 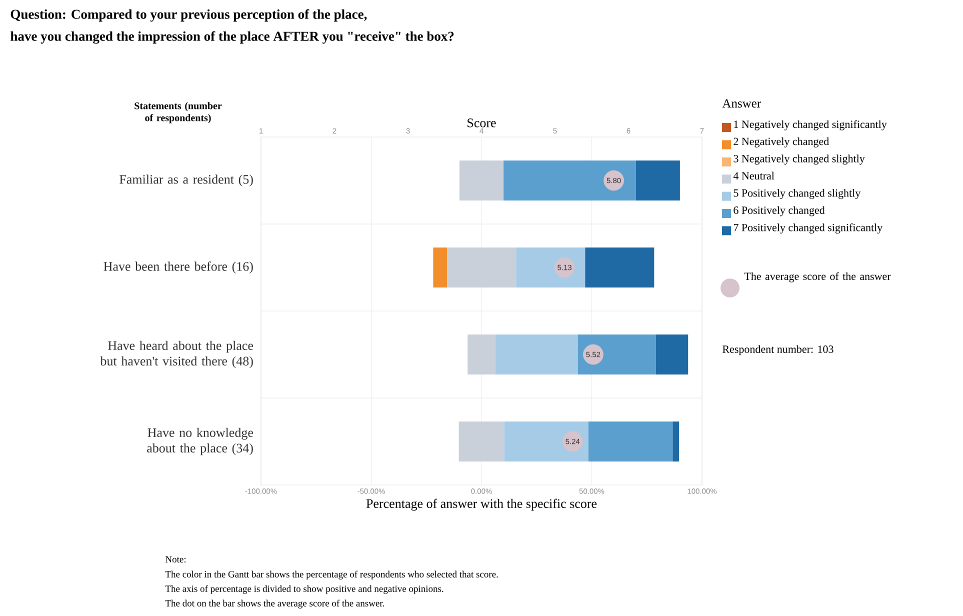 I want to click on y-tick-label: Familiar as a resident (5), so click(x=186, y=180).